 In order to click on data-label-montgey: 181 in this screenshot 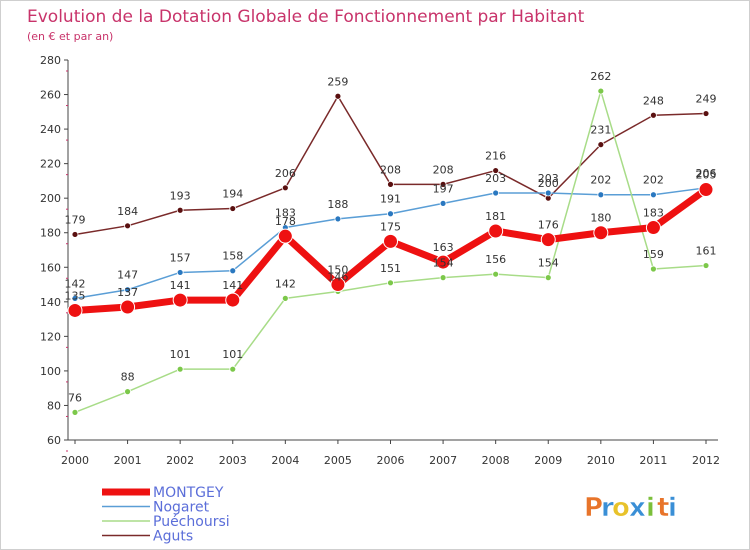, I will do `click(495, 216)`.